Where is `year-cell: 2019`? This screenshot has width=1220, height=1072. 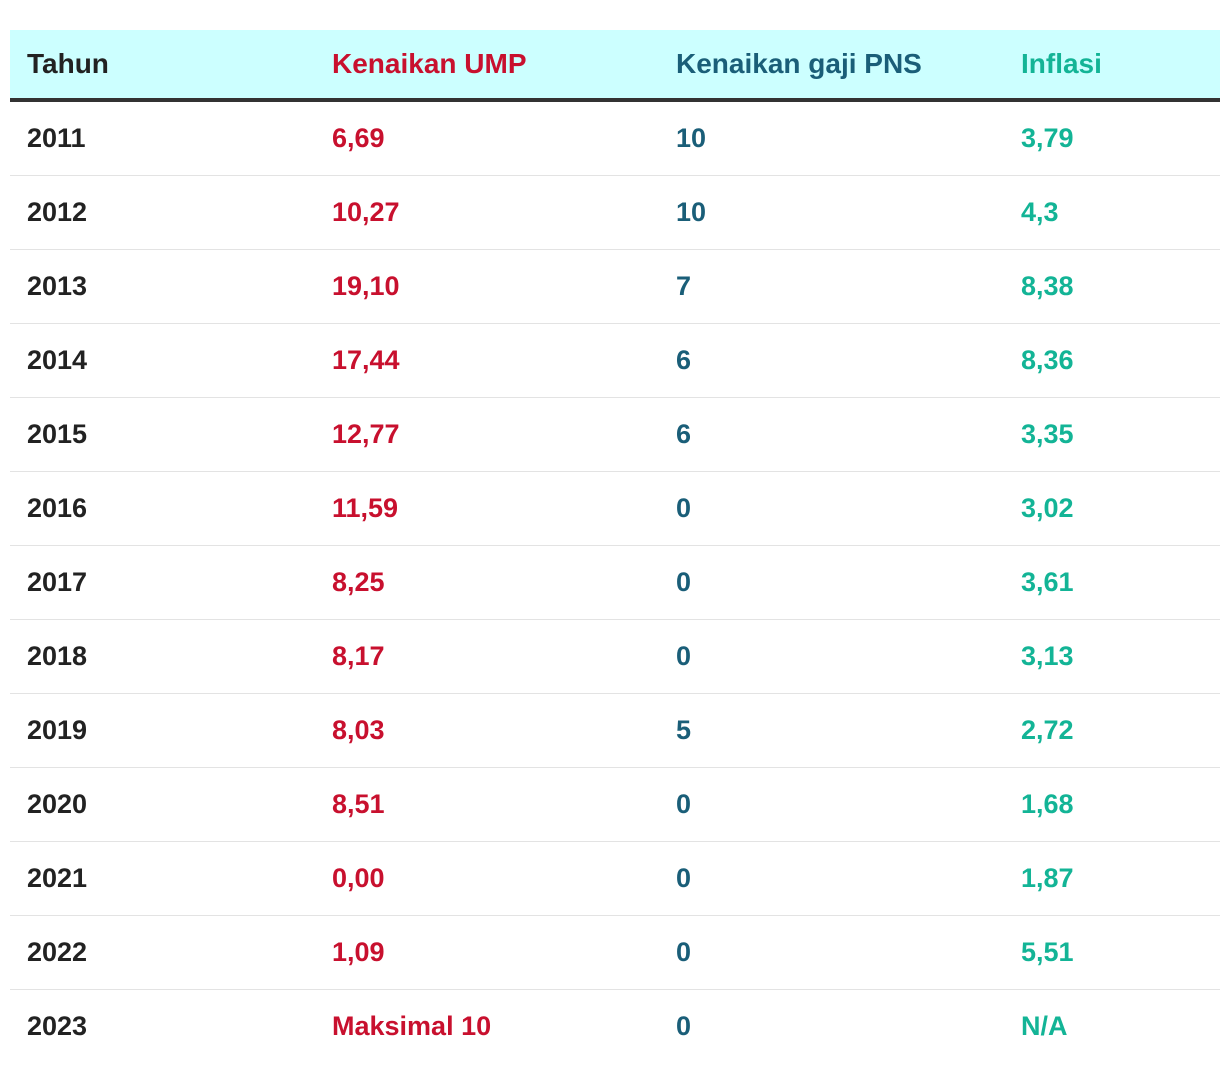 year-cell: 2019 is located at coordinates (162, 730).